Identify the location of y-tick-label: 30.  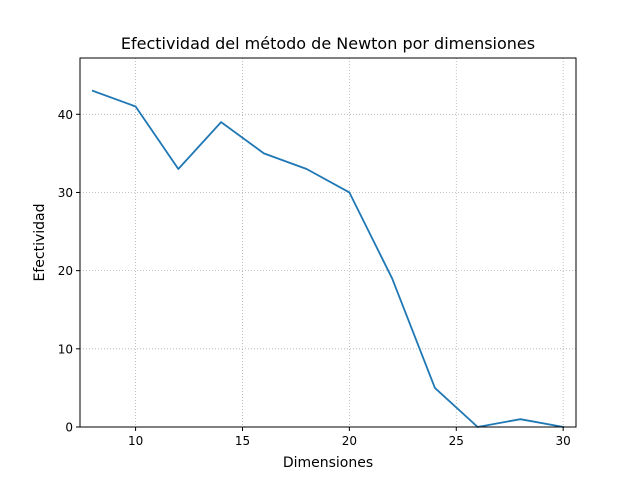
(65, 193).